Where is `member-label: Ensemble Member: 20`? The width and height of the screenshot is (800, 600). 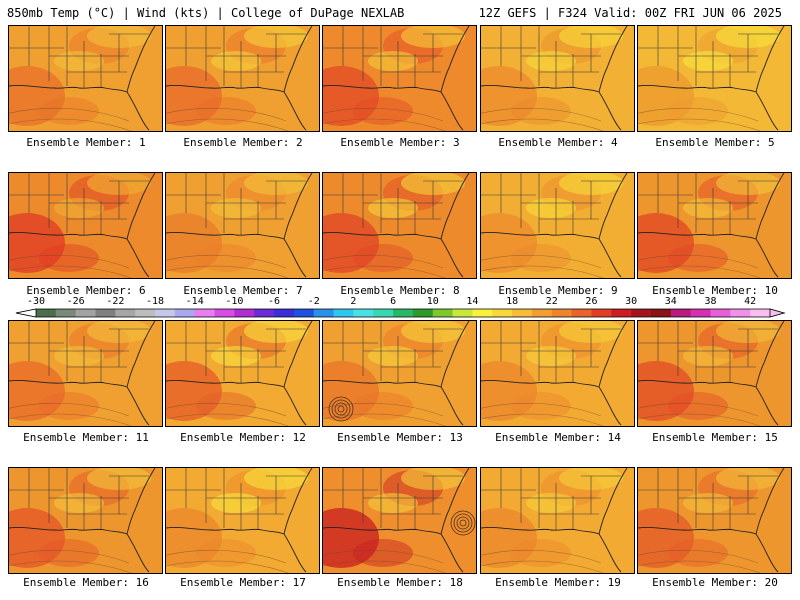 member-label: Ensemble Member: 20 is located at coordinates (715, 582).